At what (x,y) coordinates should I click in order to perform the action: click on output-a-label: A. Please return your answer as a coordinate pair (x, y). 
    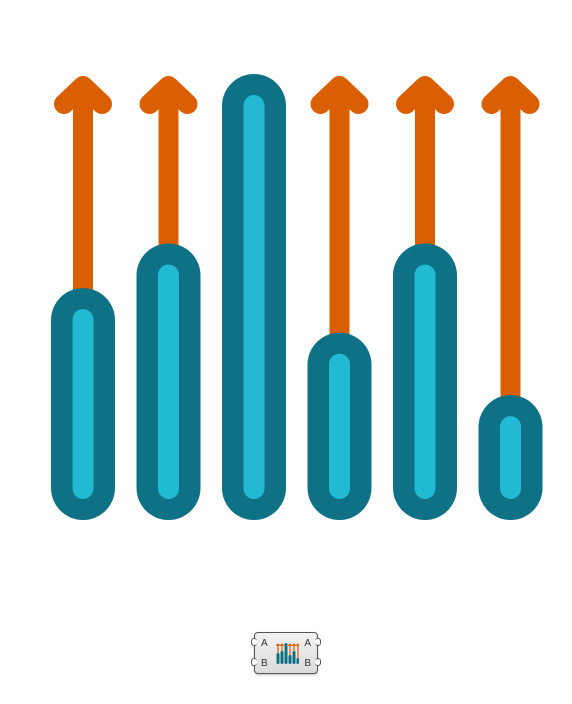
    Looking at the image, I should click on (307, 643).